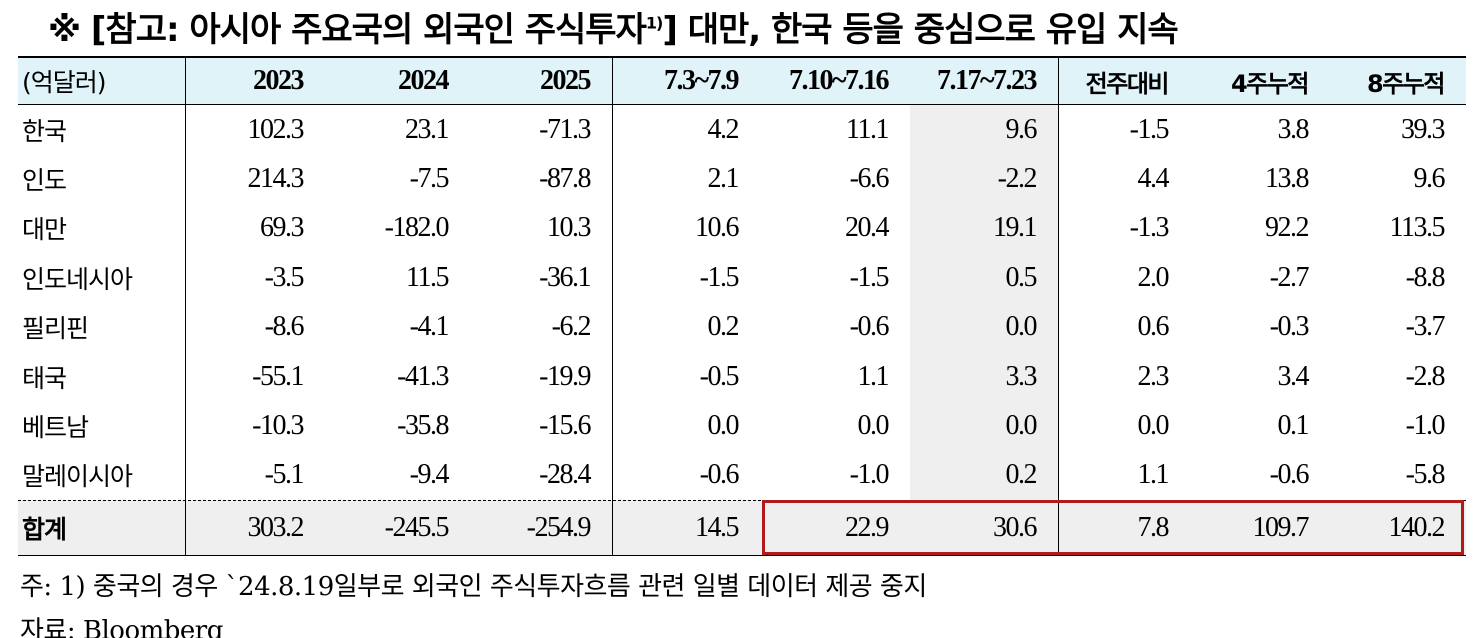 This screenshot has width=1476, height=638. Describe the element at coordinates (723, 179) in the screenshot. I see `table-cell: 2.1` at that location.